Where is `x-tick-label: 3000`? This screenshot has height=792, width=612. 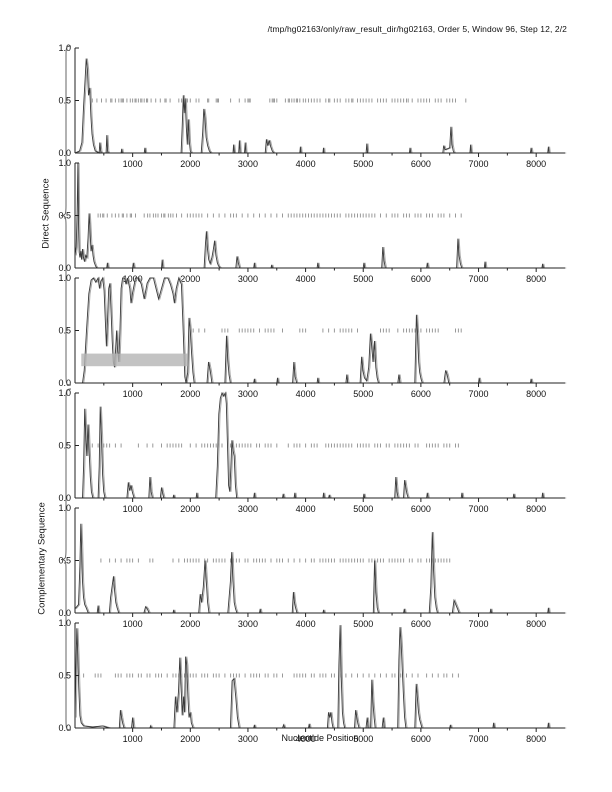
x-tick-label: 3000 is located at coordinates (248, 279).